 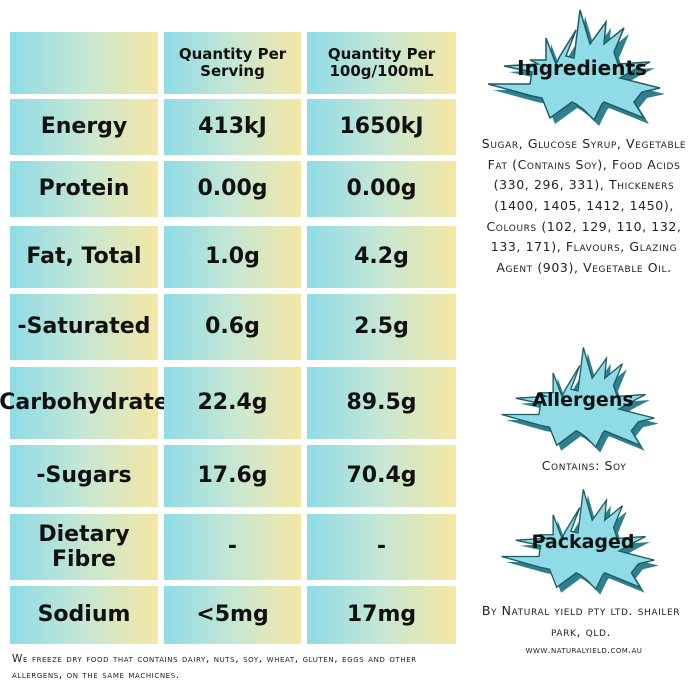 I want to click on ingredients-badge: Ingredients, so click(x=574, y=68).